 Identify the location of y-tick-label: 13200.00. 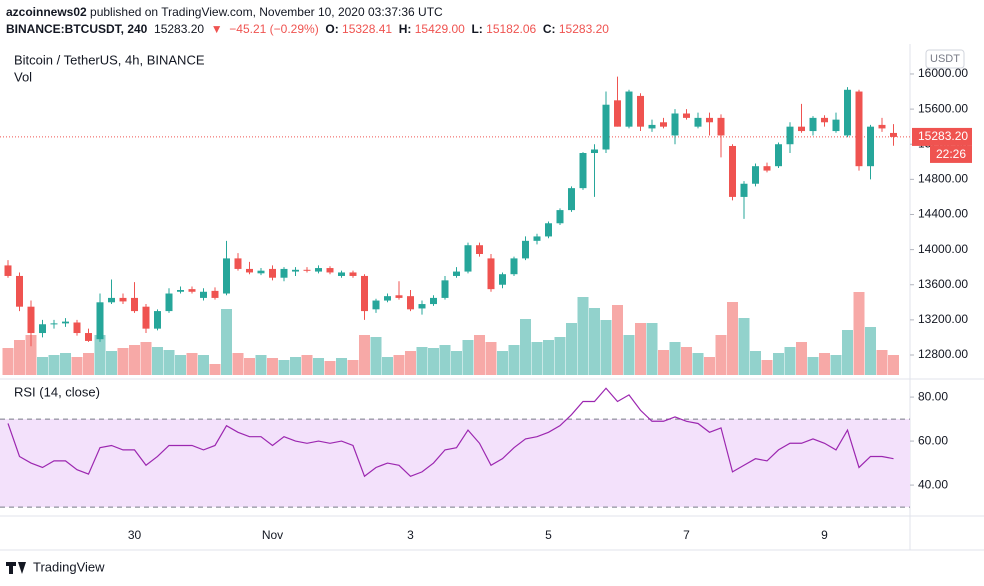
(943, 319).